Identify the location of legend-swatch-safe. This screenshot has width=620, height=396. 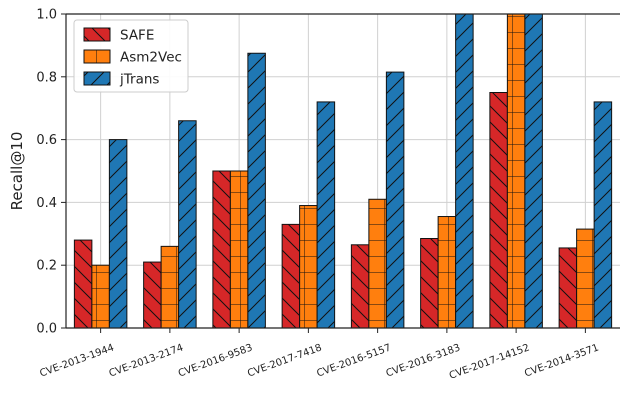
(97, 34).